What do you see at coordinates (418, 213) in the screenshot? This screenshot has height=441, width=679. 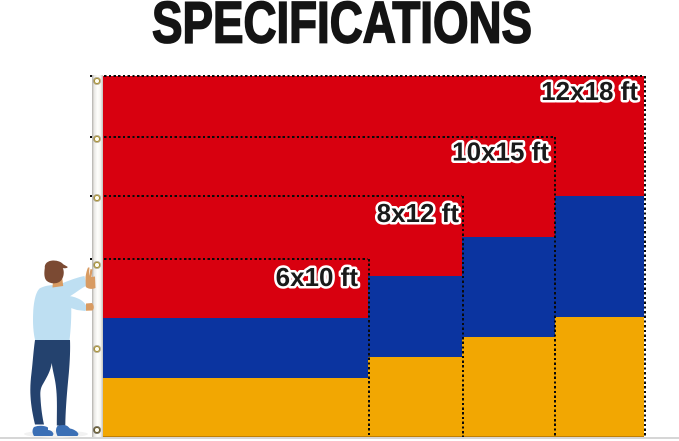 I see `svg-text: 8x12 ft` at bounding box center [418, 213].